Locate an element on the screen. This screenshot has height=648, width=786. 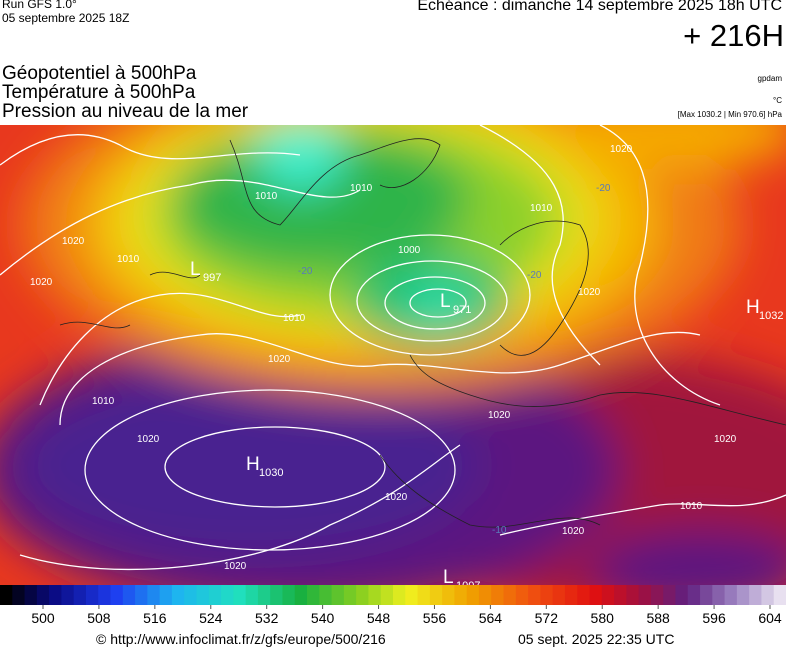
unit: gpdam is located at coordinates (769, 78).